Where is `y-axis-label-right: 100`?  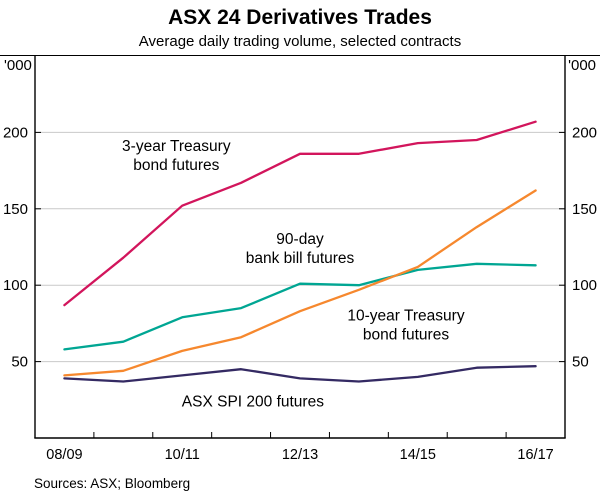
y-axis-label-right: 100 is located at coordinates (584, 285).